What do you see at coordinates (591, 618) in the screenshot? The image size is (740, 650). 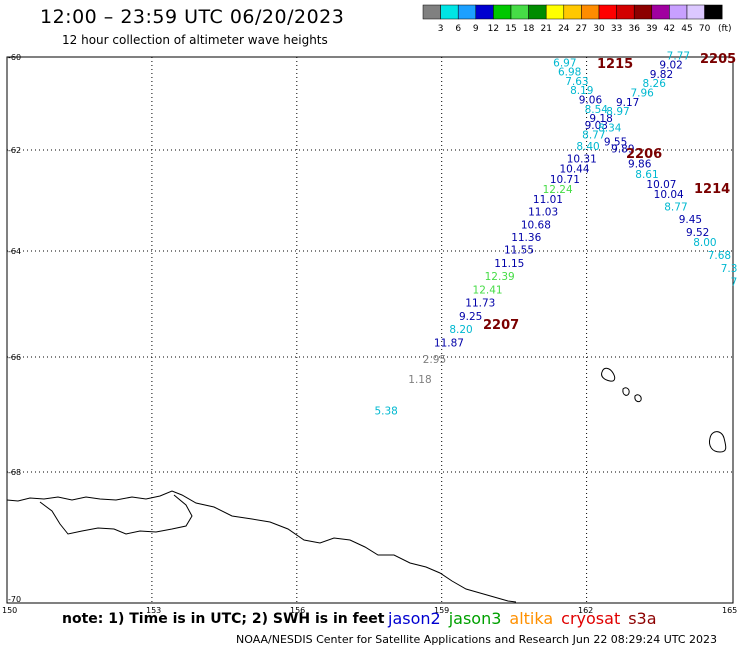 I see `satellite-name: cryosat` at bounding box center [591, 618].